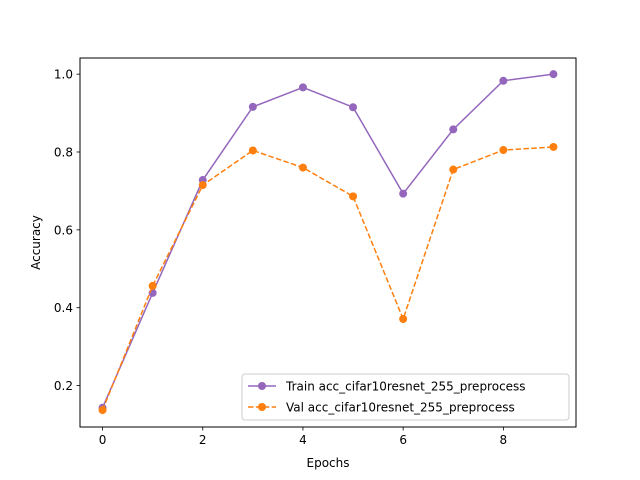 This screenshot has width=640, height=480. I want to click on y-tick-label: 0.4, so click(63, 308).